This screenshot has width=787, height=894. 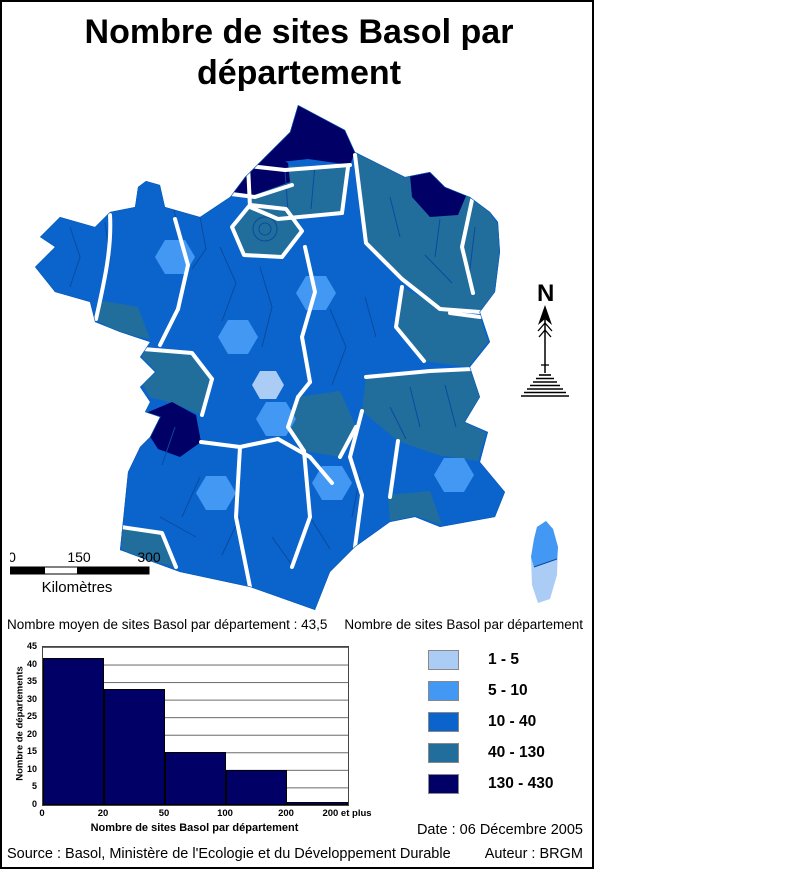 What do you see at coordinates (268, 385) in the screenshot?
I see `class-1-5-areas` at bounding box center [268, 385].